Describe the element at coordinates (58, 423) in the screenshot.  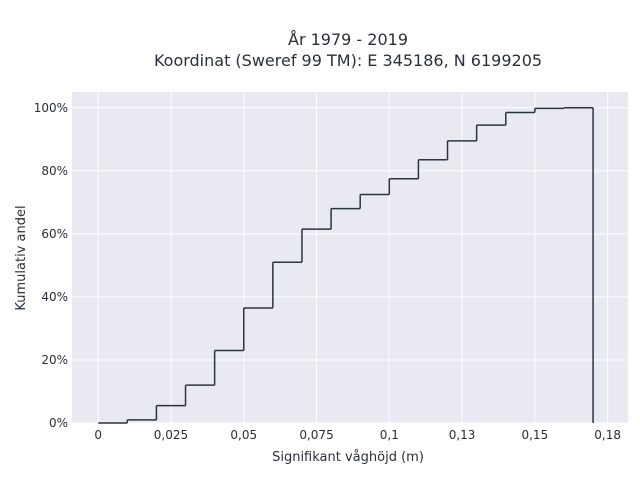
I see `y-tick-label: 0%` at that location.